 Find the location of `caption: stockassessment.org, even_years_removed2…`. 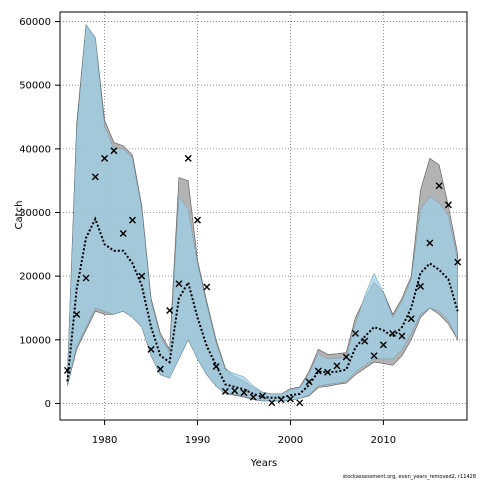

caption: stockassessment.org, even_years_removed2… is located at coordinates (409, 477).